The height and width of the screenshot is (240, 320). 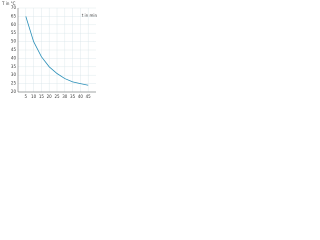 What do you see at coordinates (81, 96) in the screenshot?
I see `x-tick-label: 40` at bounding box center [81, 96].